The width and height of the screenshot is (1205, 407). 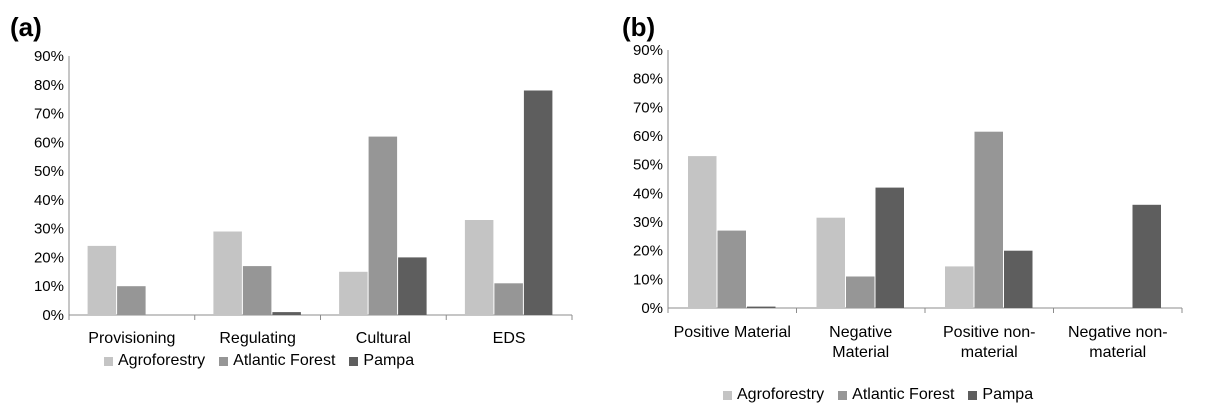 What do you see at coordinates (509, 338) in the screenshot?
I see `x-category-label: EDS` at bounding box center [509, 338].